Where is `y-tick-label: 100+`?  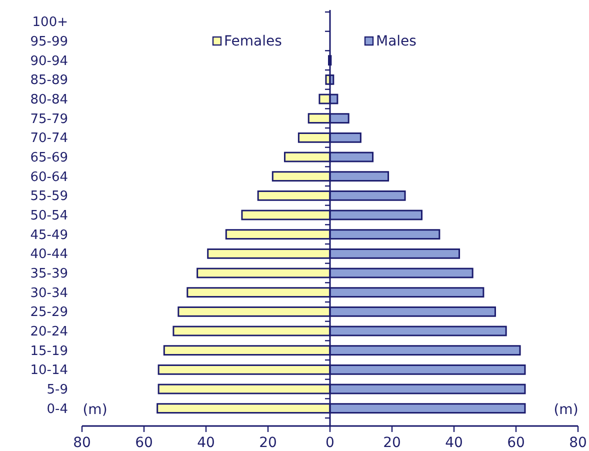 y-tick-label: 100+ is located at coordinates (50, 22).